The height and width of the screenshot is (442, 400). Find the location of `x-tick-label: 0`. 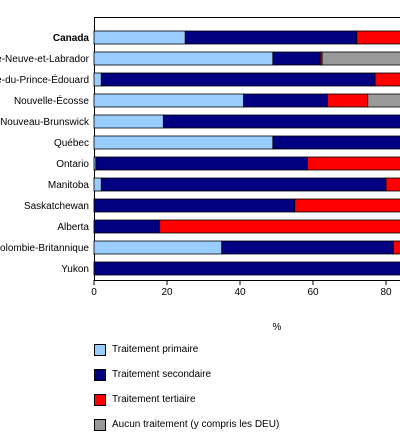

x-tick-label: 0 is located at coordinates (94, 292).